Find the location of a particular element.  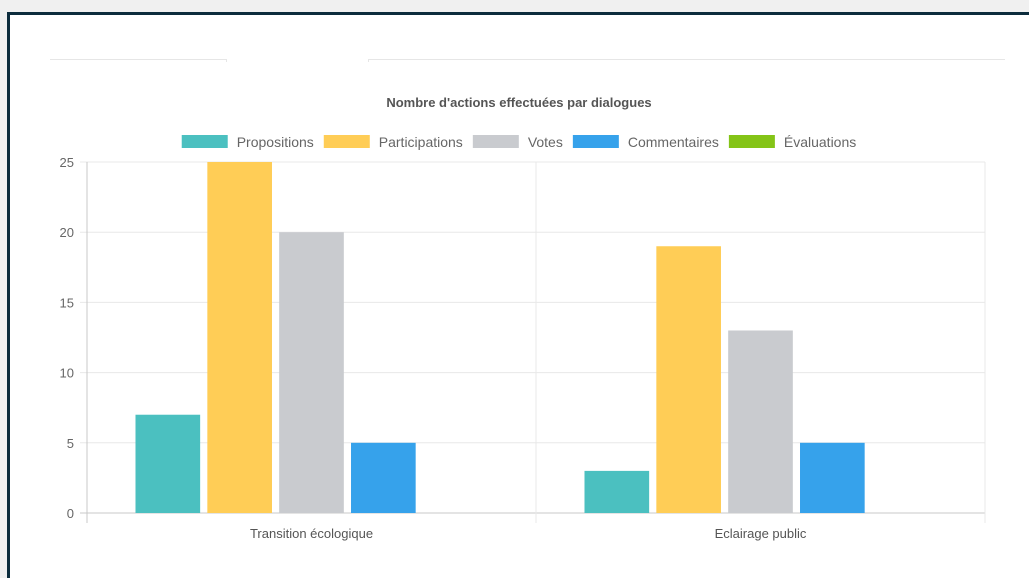

y-tick-label: 15 is located at coordinates (67, 302).